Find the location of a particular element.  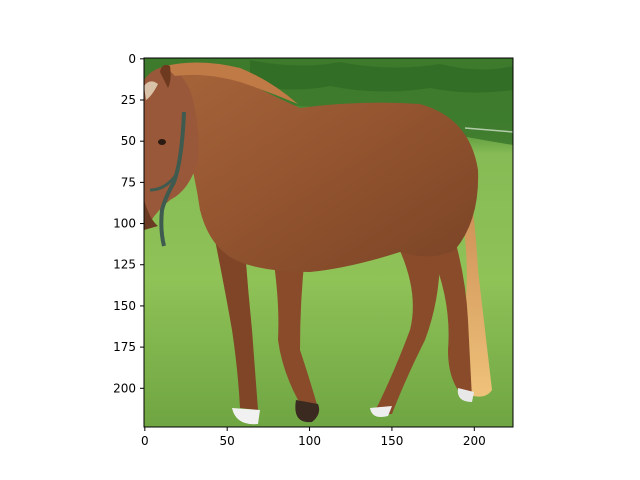

y-tick-label: 75 is located at coordinates (128, 182).